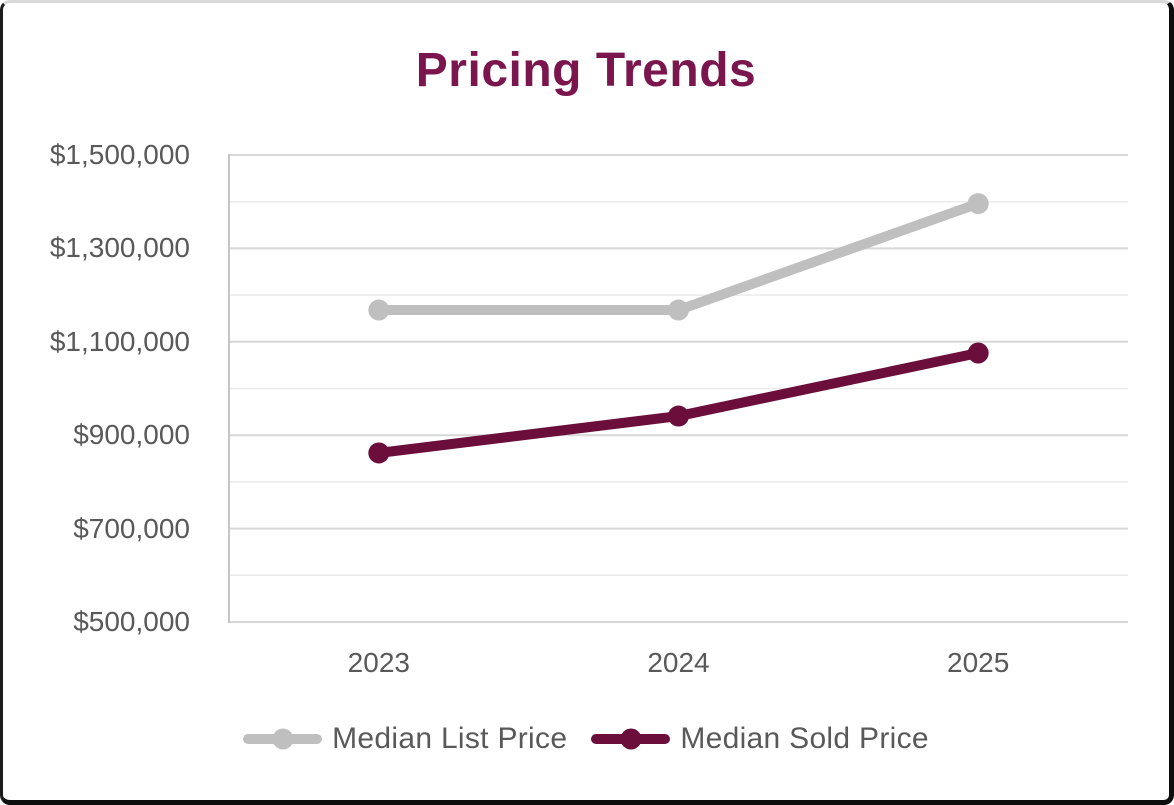 Image resolution: width=1174 pixels, height=805 pixels. What do you see at coordinates (119, 248) in the screenshot?
I see `y-axis-label: $1,300,000` at bounding box center [119, 248].